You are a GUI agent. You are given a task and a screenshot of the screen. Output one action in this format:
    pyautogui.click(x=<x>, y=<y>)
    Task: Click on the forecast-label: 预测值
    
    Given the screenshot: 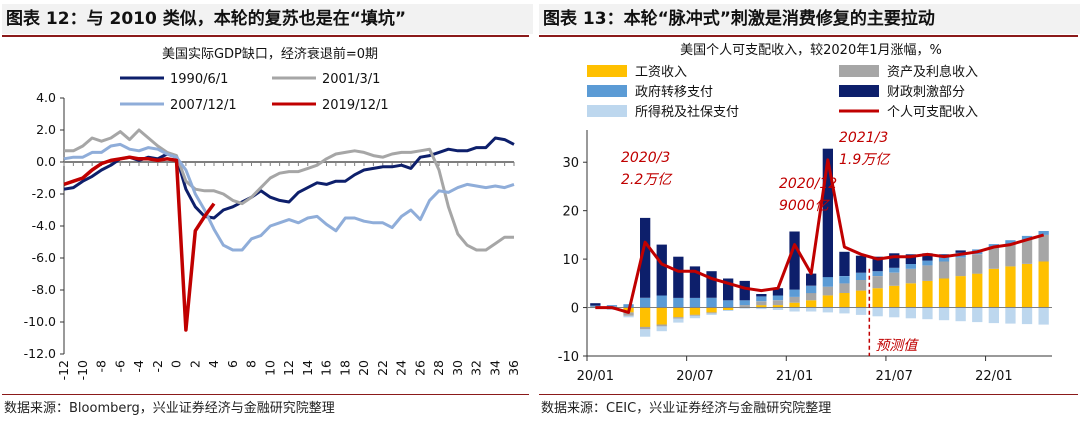 What is the action you would take?
    pyautogui.click(x=897, y=346)
    